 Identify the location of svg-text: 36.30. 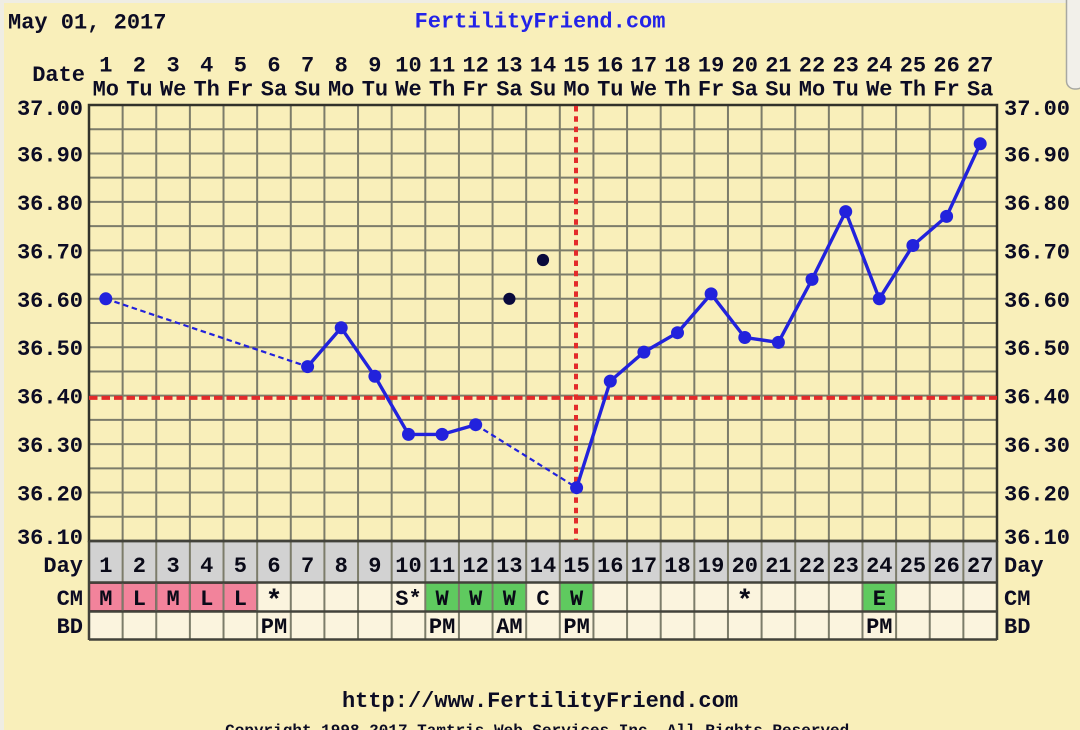
(50, 446).